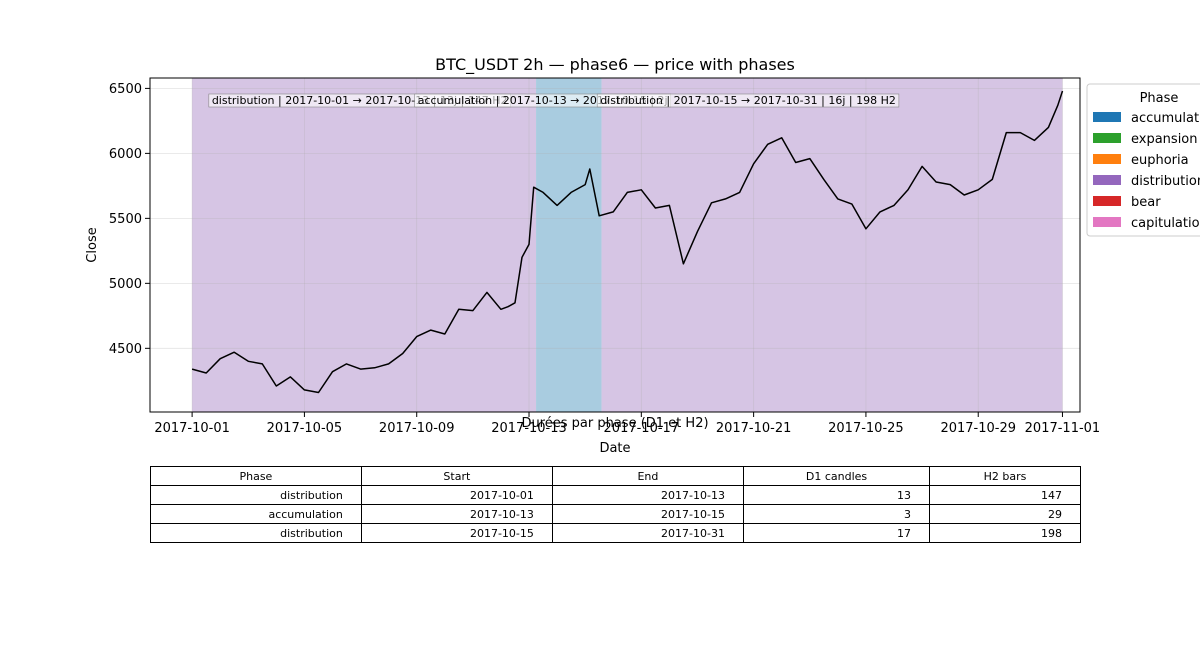  I want to click on y-axis-ticks: 4500 5000 5500 6000 6500, so click(129, 219).